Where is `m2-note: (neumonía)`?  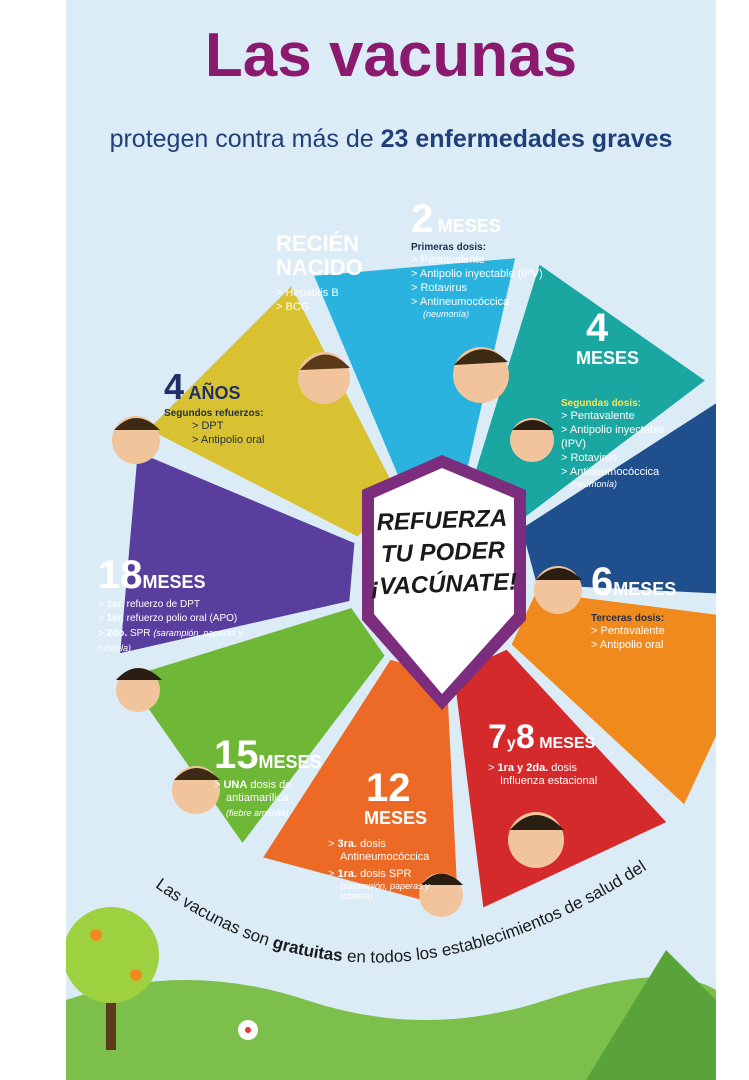 m2-note: (neumonía) is located at coordinates (446, 314).